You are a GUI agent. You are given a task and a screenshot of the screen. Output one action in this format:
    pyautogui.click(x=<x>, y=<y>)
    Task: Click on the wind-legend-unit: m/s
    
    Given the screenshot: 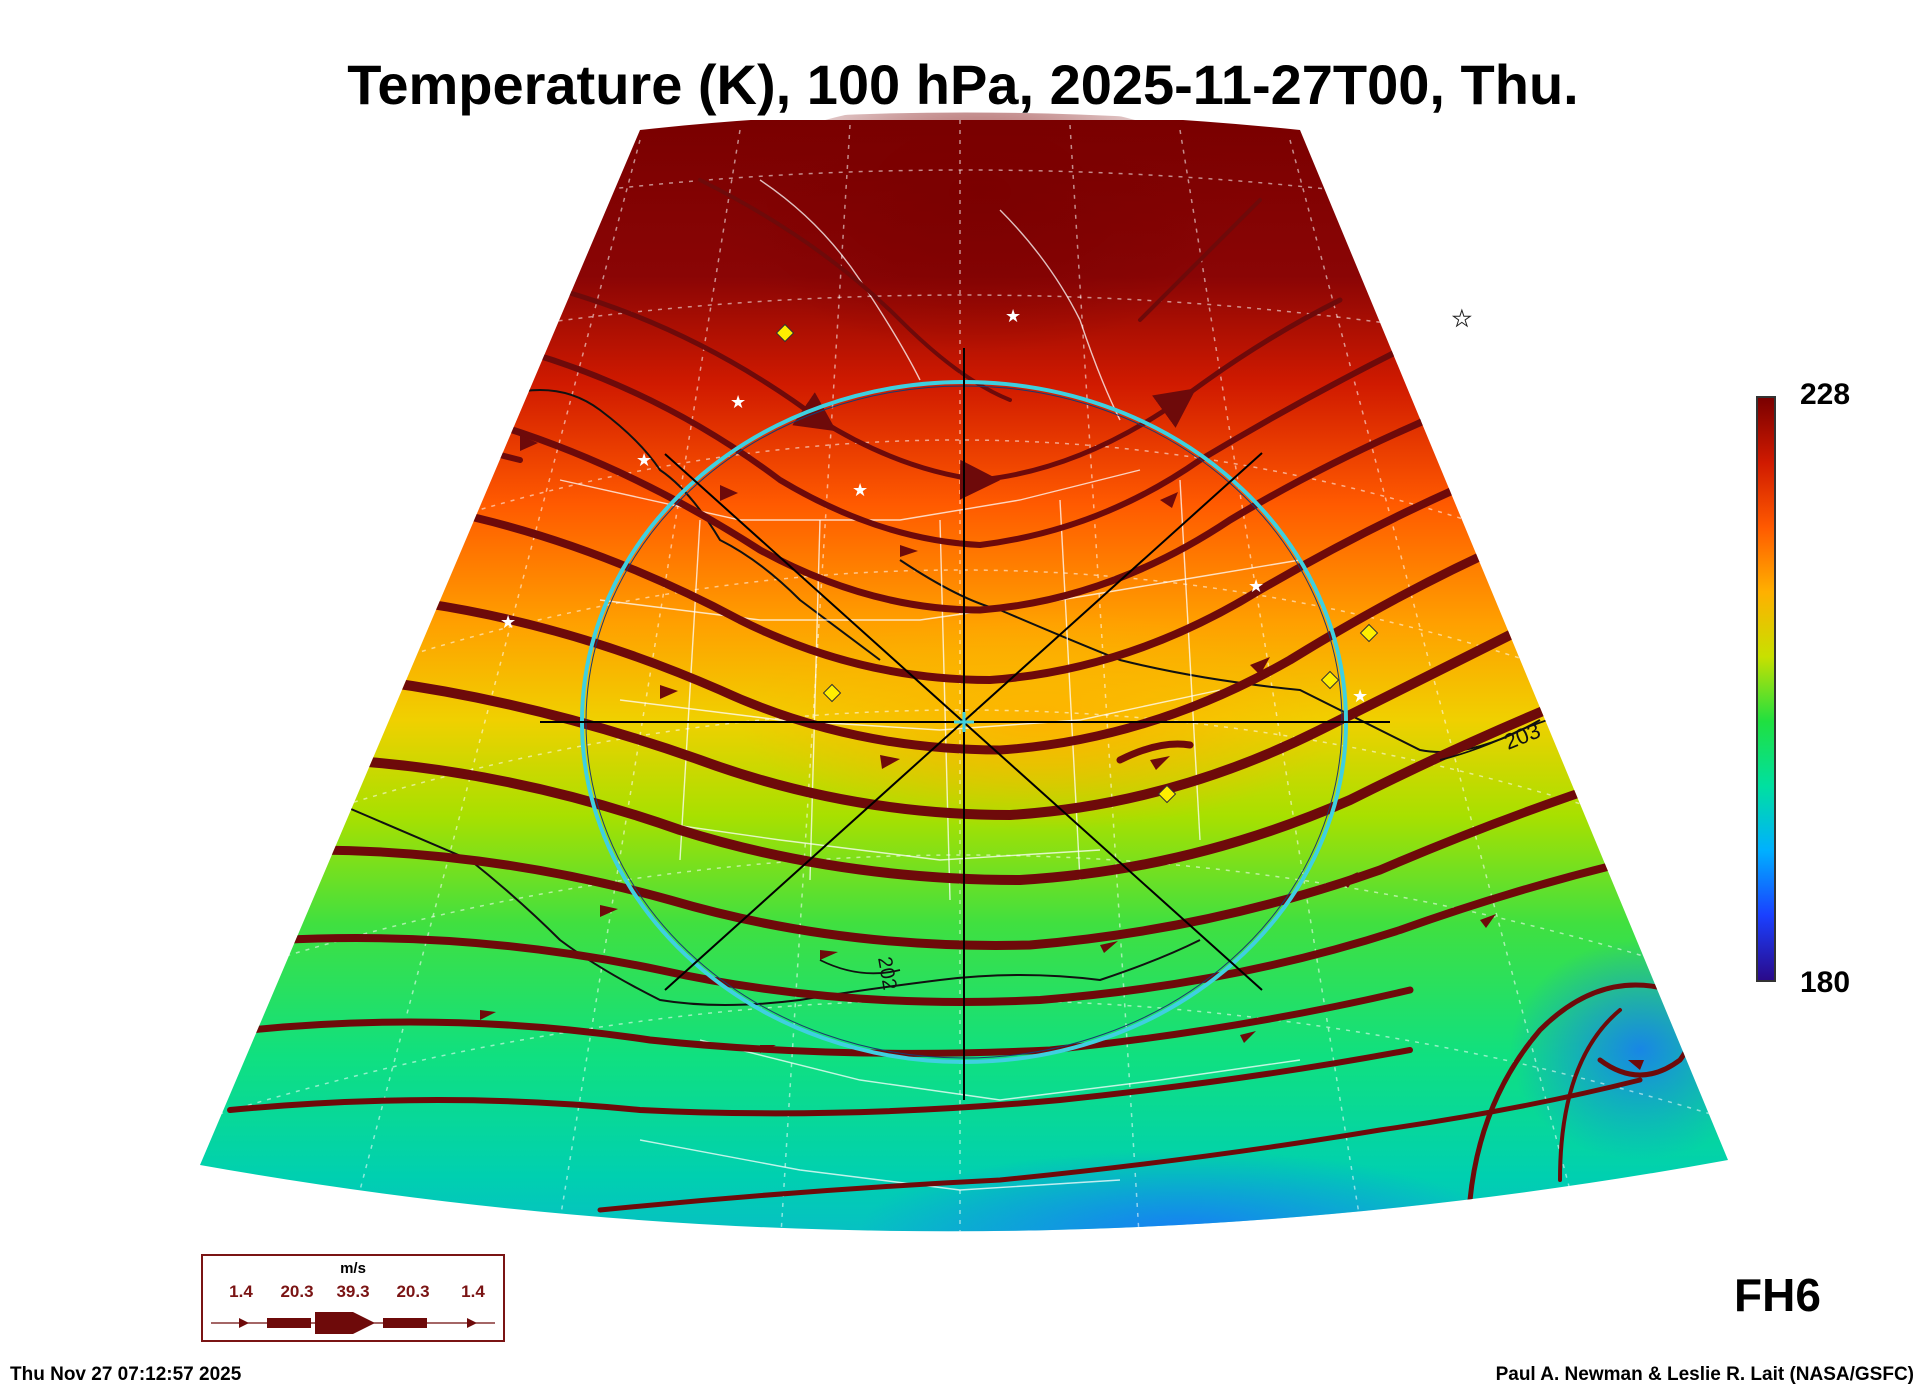 What is the action you would take?
    pyautogui.click(x=353, y=1268)
    